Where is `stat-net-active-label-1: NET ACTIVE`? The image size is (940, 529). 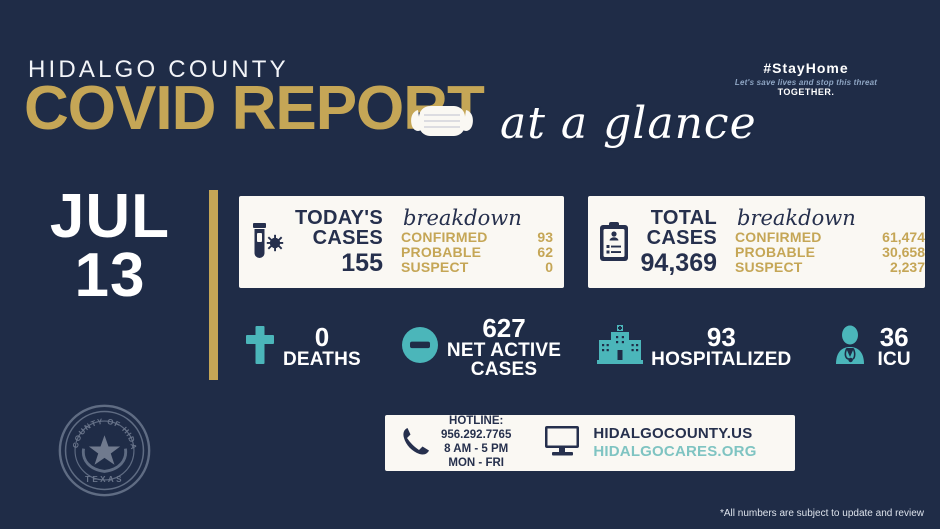 stat-net-active-label-1: NET ACTIVE is located at coordinates (504, 350).